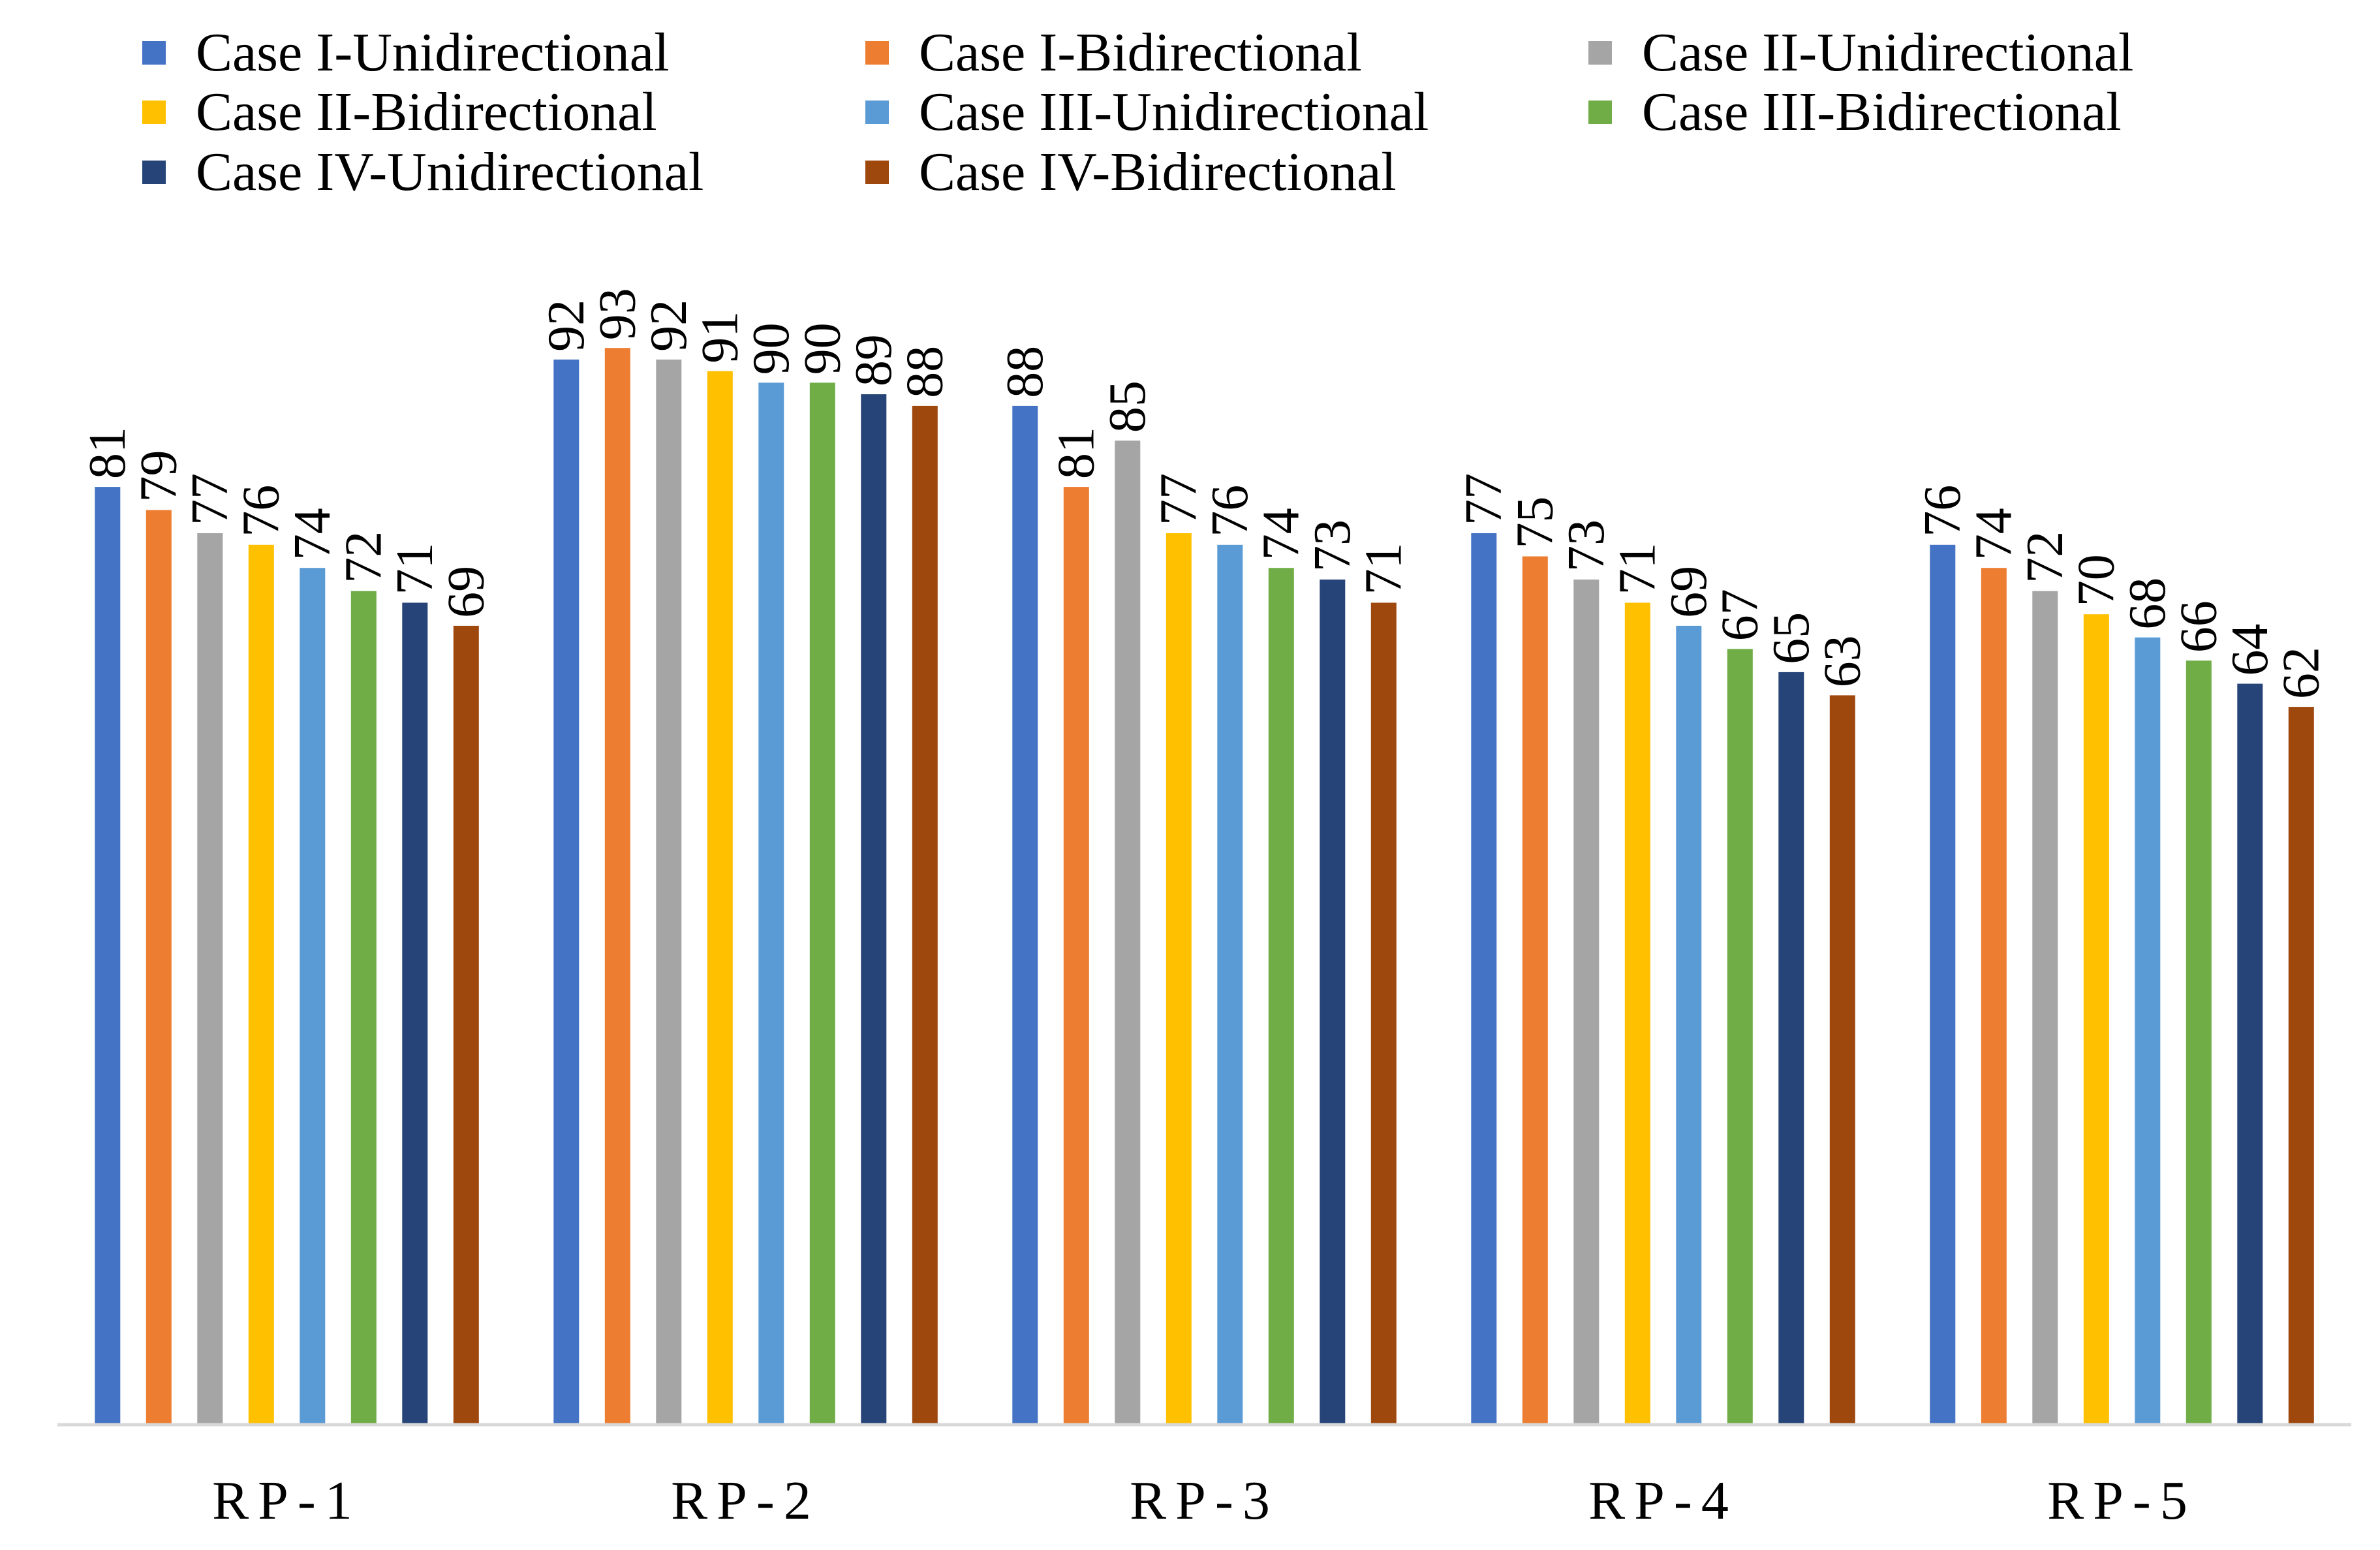 The height and width of the screenshot is (1550, 2380). I want to click on data-label-rp-4-case-iii-bidirectional: 67, so click(1740, 615).